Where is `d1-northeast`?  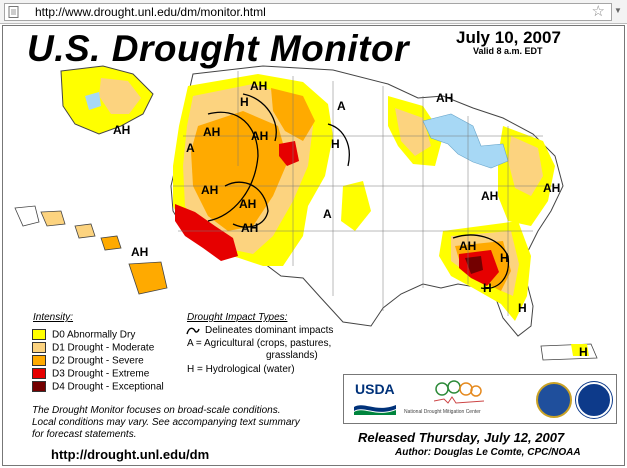
d1-northeast is located at coordinates (525, 166).